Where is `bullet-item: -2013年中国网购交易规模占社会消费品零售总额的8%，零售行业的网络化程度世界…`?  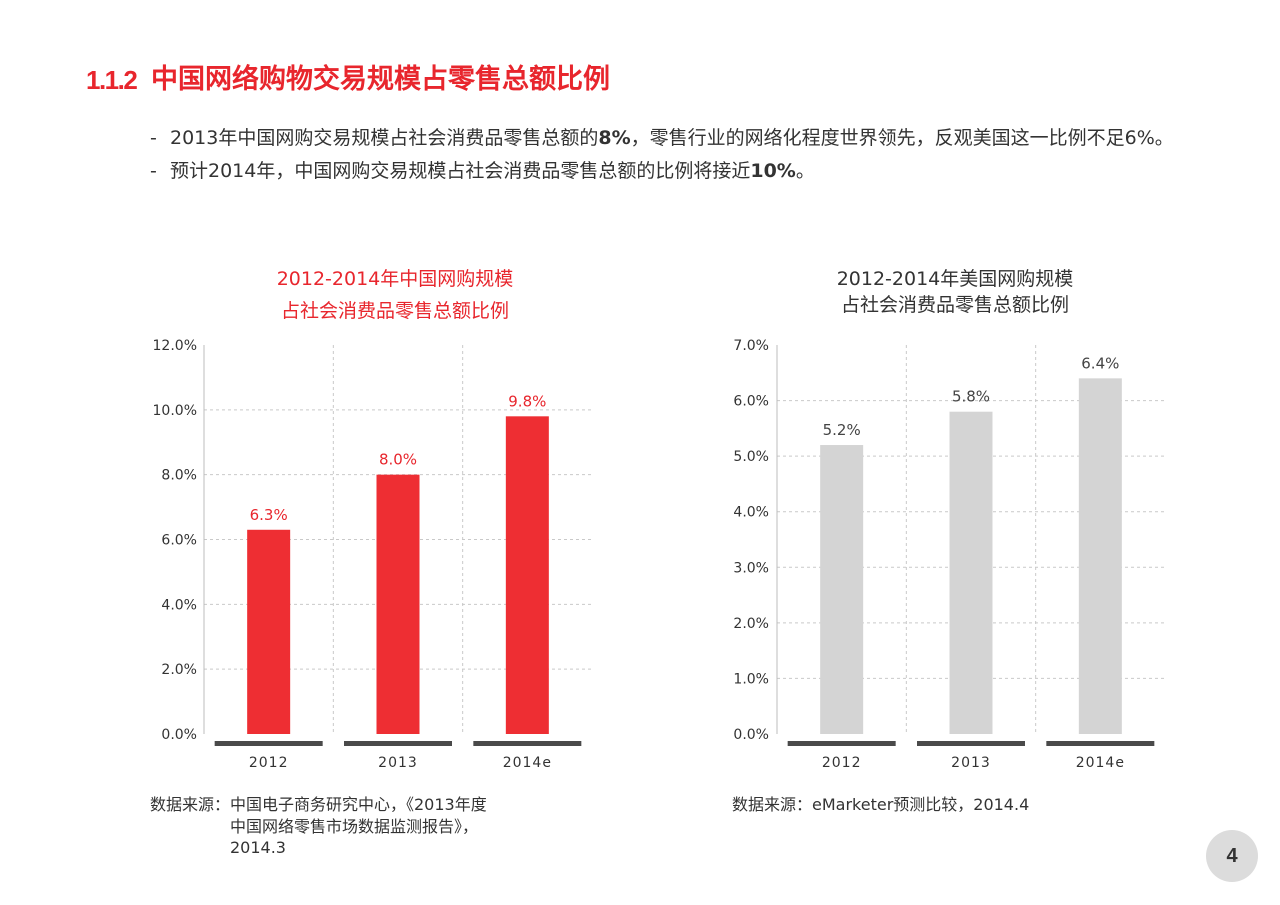 bullet-item: -2013年中国网购交易规模占社会消费品零售总额的8%，零售行业的网络化程度世界… is located at coordinates (662, 138).